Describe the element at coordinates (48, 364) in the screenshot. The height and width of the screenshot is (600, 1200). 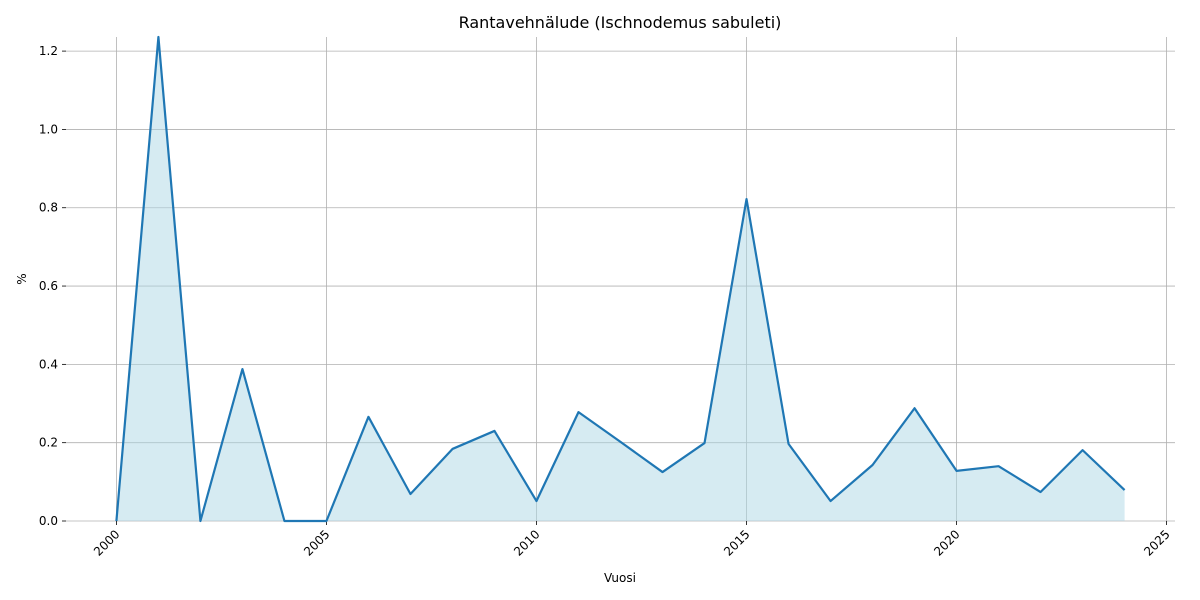
I see `y-tick-label: 0.4` at that location.